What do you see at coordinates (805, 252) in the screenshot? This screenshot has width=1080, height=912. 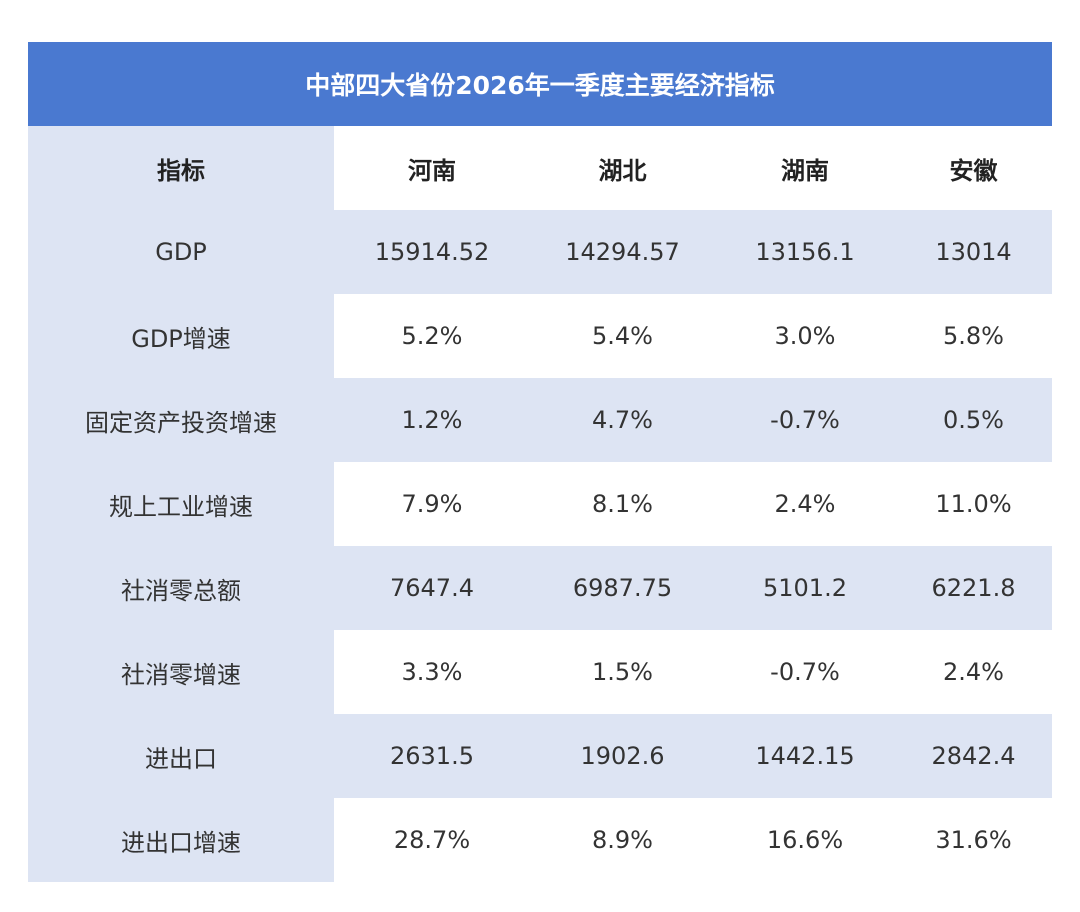 I see `table-cell: 13156.1` at bounding box center [805, 252].